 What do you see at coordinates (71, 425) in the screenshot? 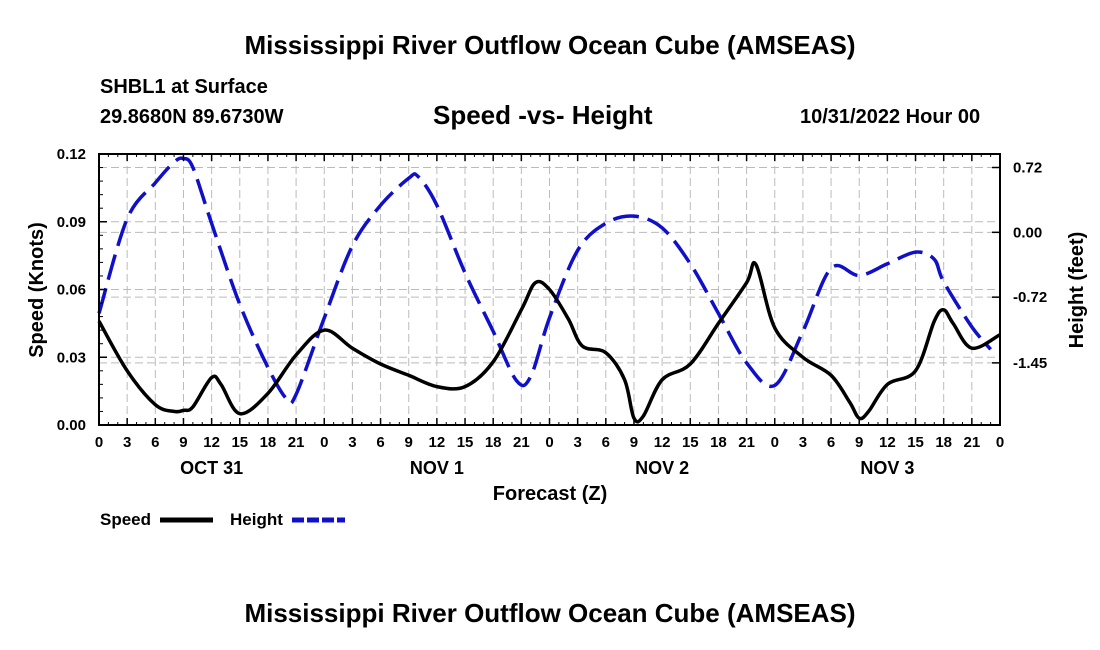
I see `y-left-tick-label: 0.00` at bounding box center [71, 425].